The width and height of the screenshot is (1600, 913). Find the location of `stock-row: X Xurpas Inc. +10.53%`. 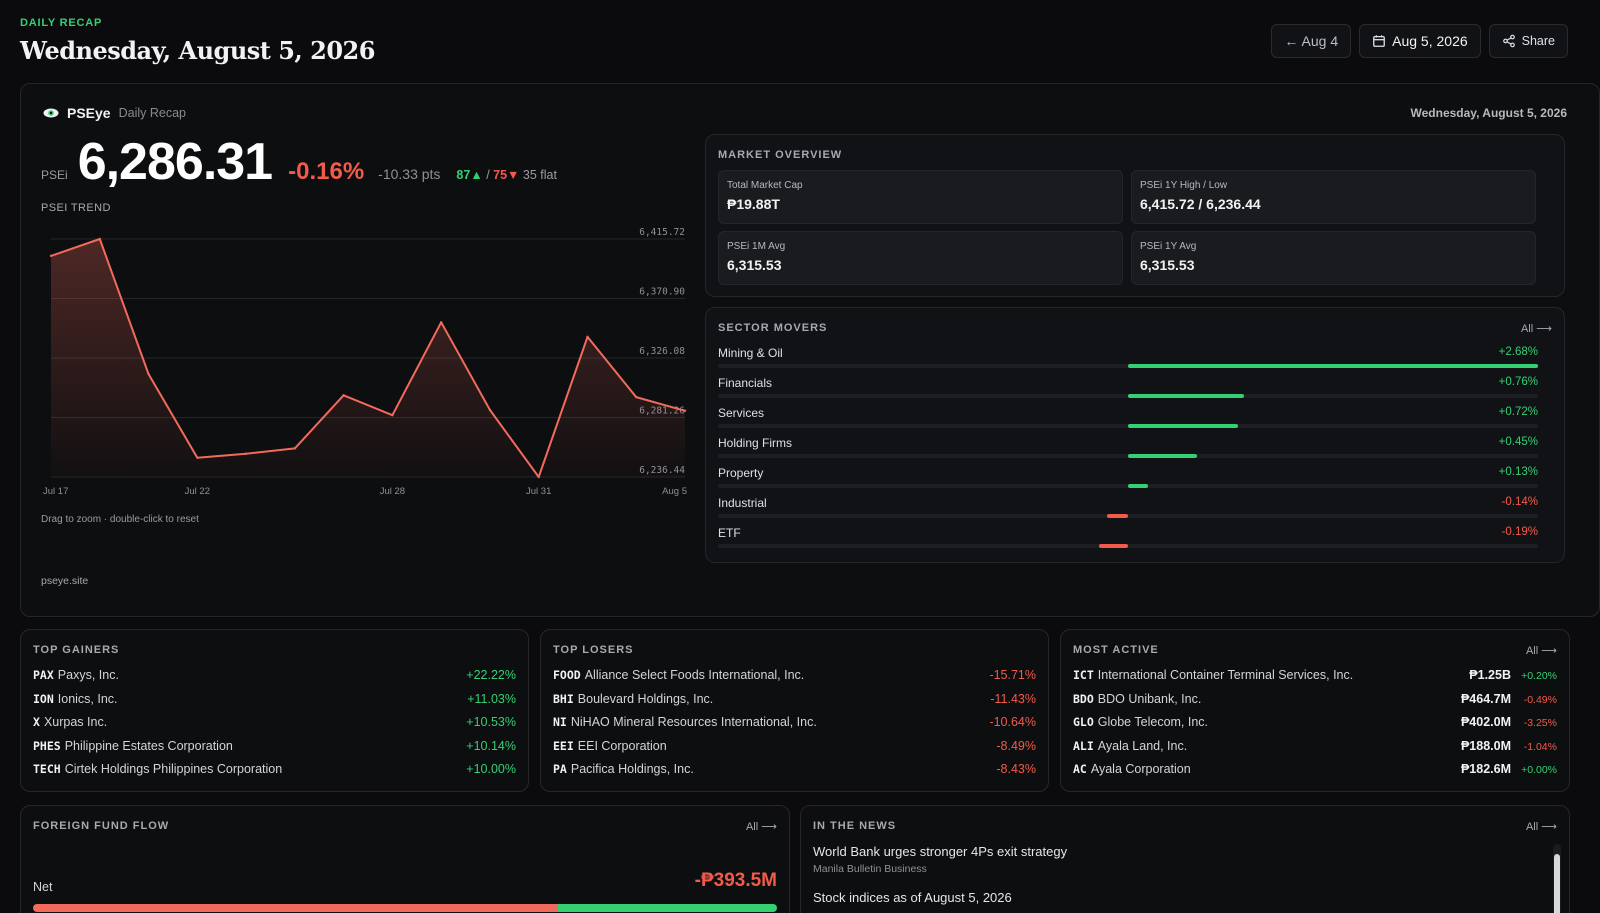

stock-row: X Xurpas Inc. +10.53% is located at coordinates (274, 725).